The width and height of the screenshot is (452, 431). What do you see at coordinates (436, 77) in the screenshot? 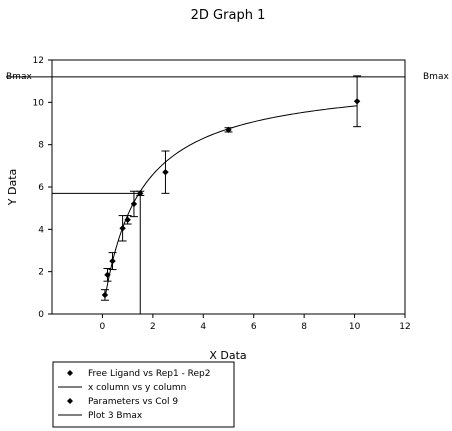
I see `bmax-label-right: Bmax` at bounding box center [436, 77].